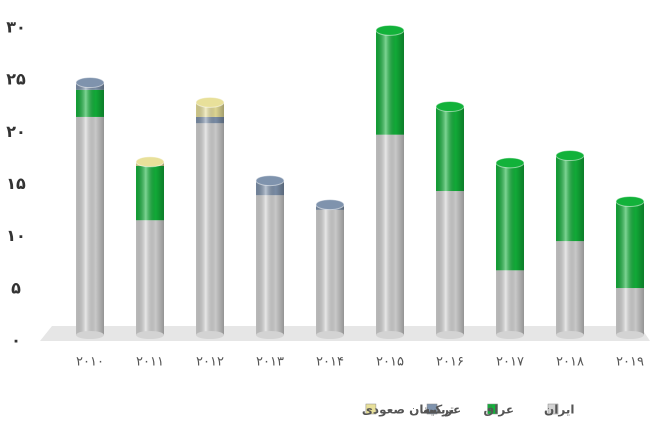 The width and height of the screenshot is (653, 428). What do you see at coordinates (411, 410) in the screenshot?
I see `legend-label: عربستان صعودی` at bounding box center [411, 410].